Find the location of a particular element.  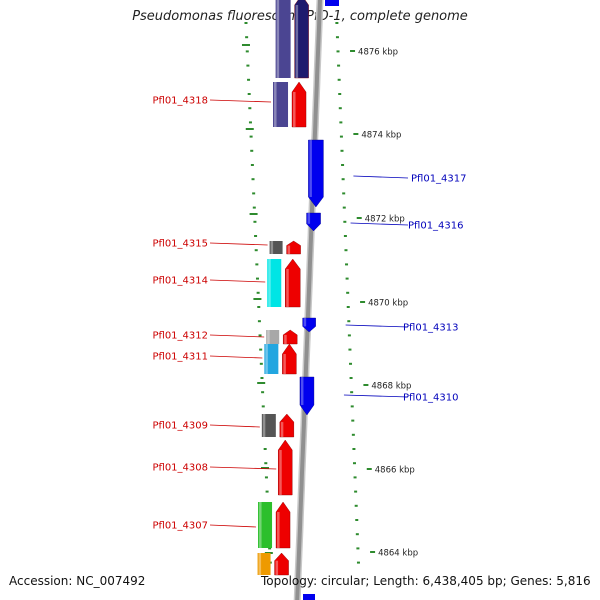

forward-gene-label: Pfl01_4309 is located at coordinates (180, 426).